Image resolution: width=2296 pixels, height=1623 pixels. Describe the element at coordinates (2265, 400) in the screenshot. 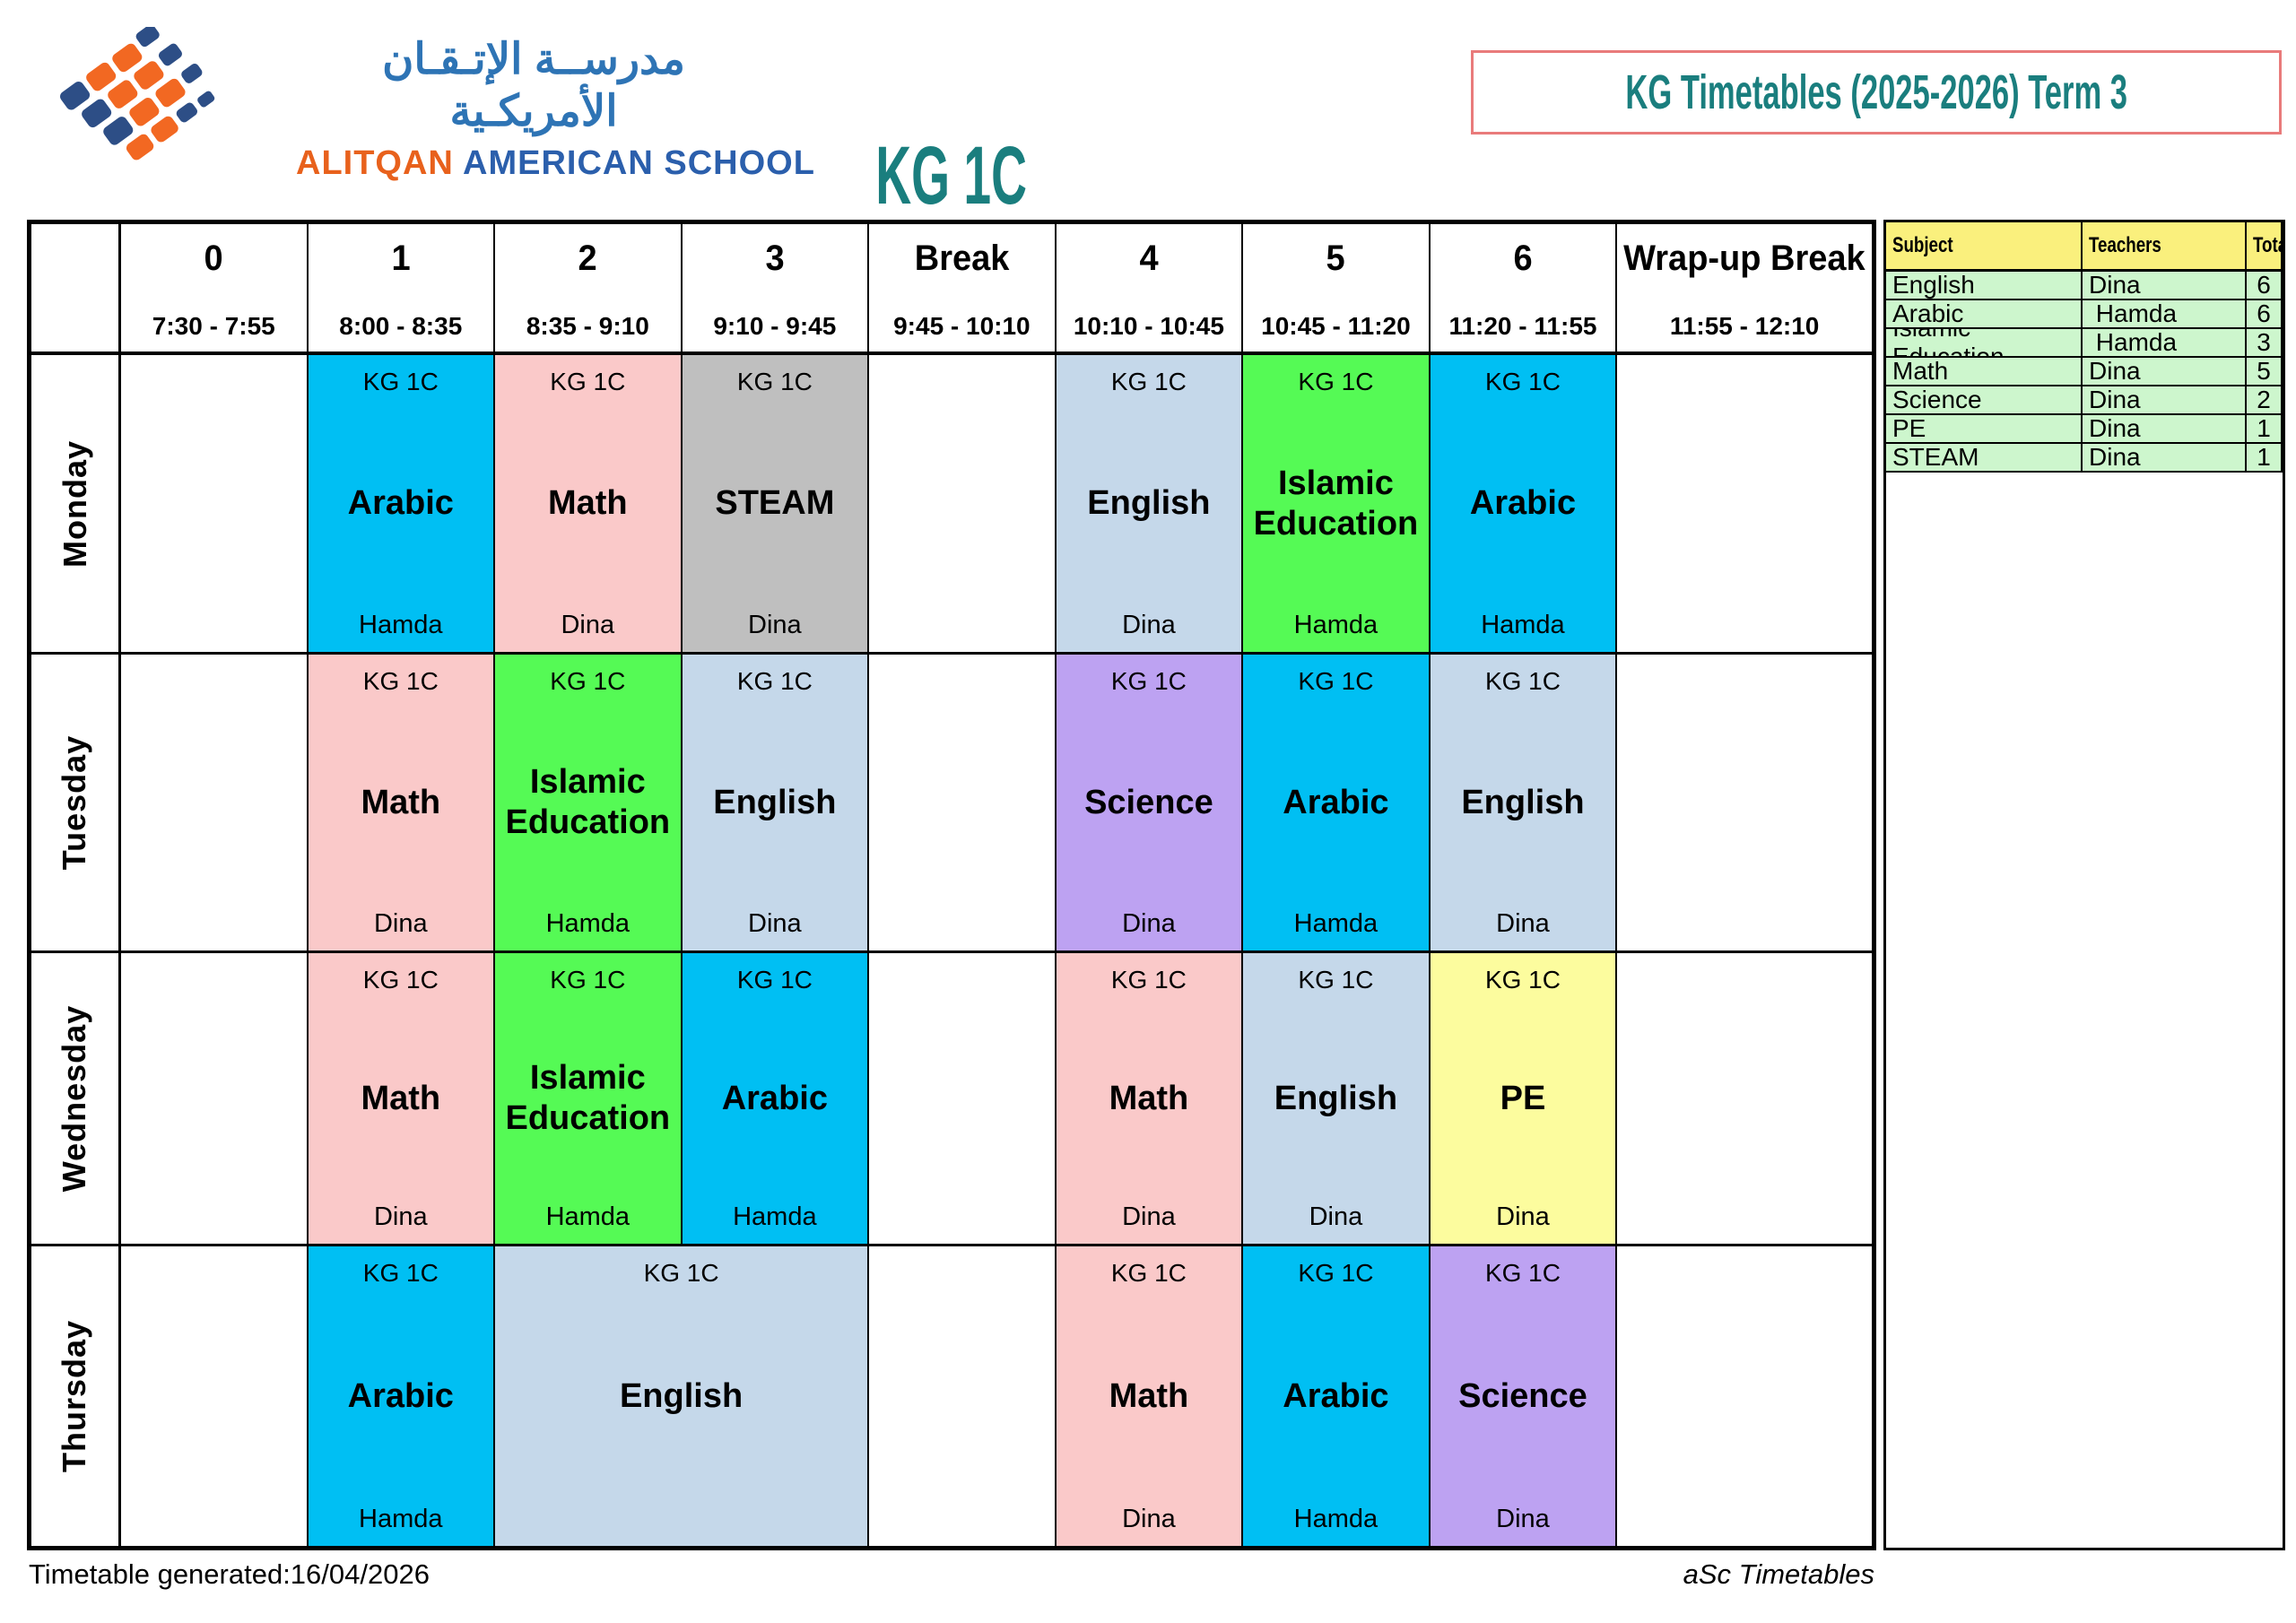

I see `summary-total: 2` at that location.